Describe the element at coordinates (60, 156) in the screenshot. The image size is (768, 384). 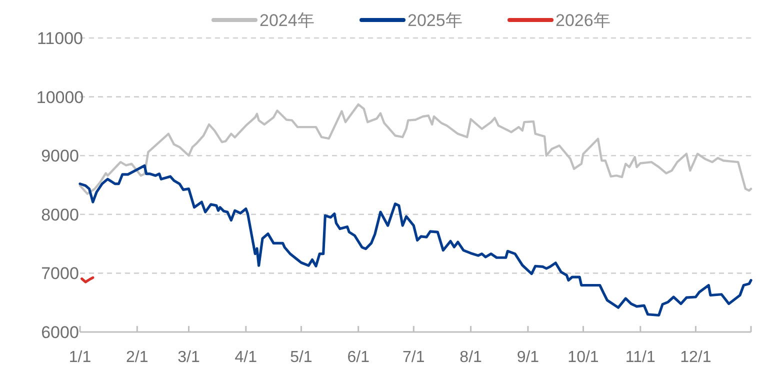
I see `y-tick-label: 9000` at that location.